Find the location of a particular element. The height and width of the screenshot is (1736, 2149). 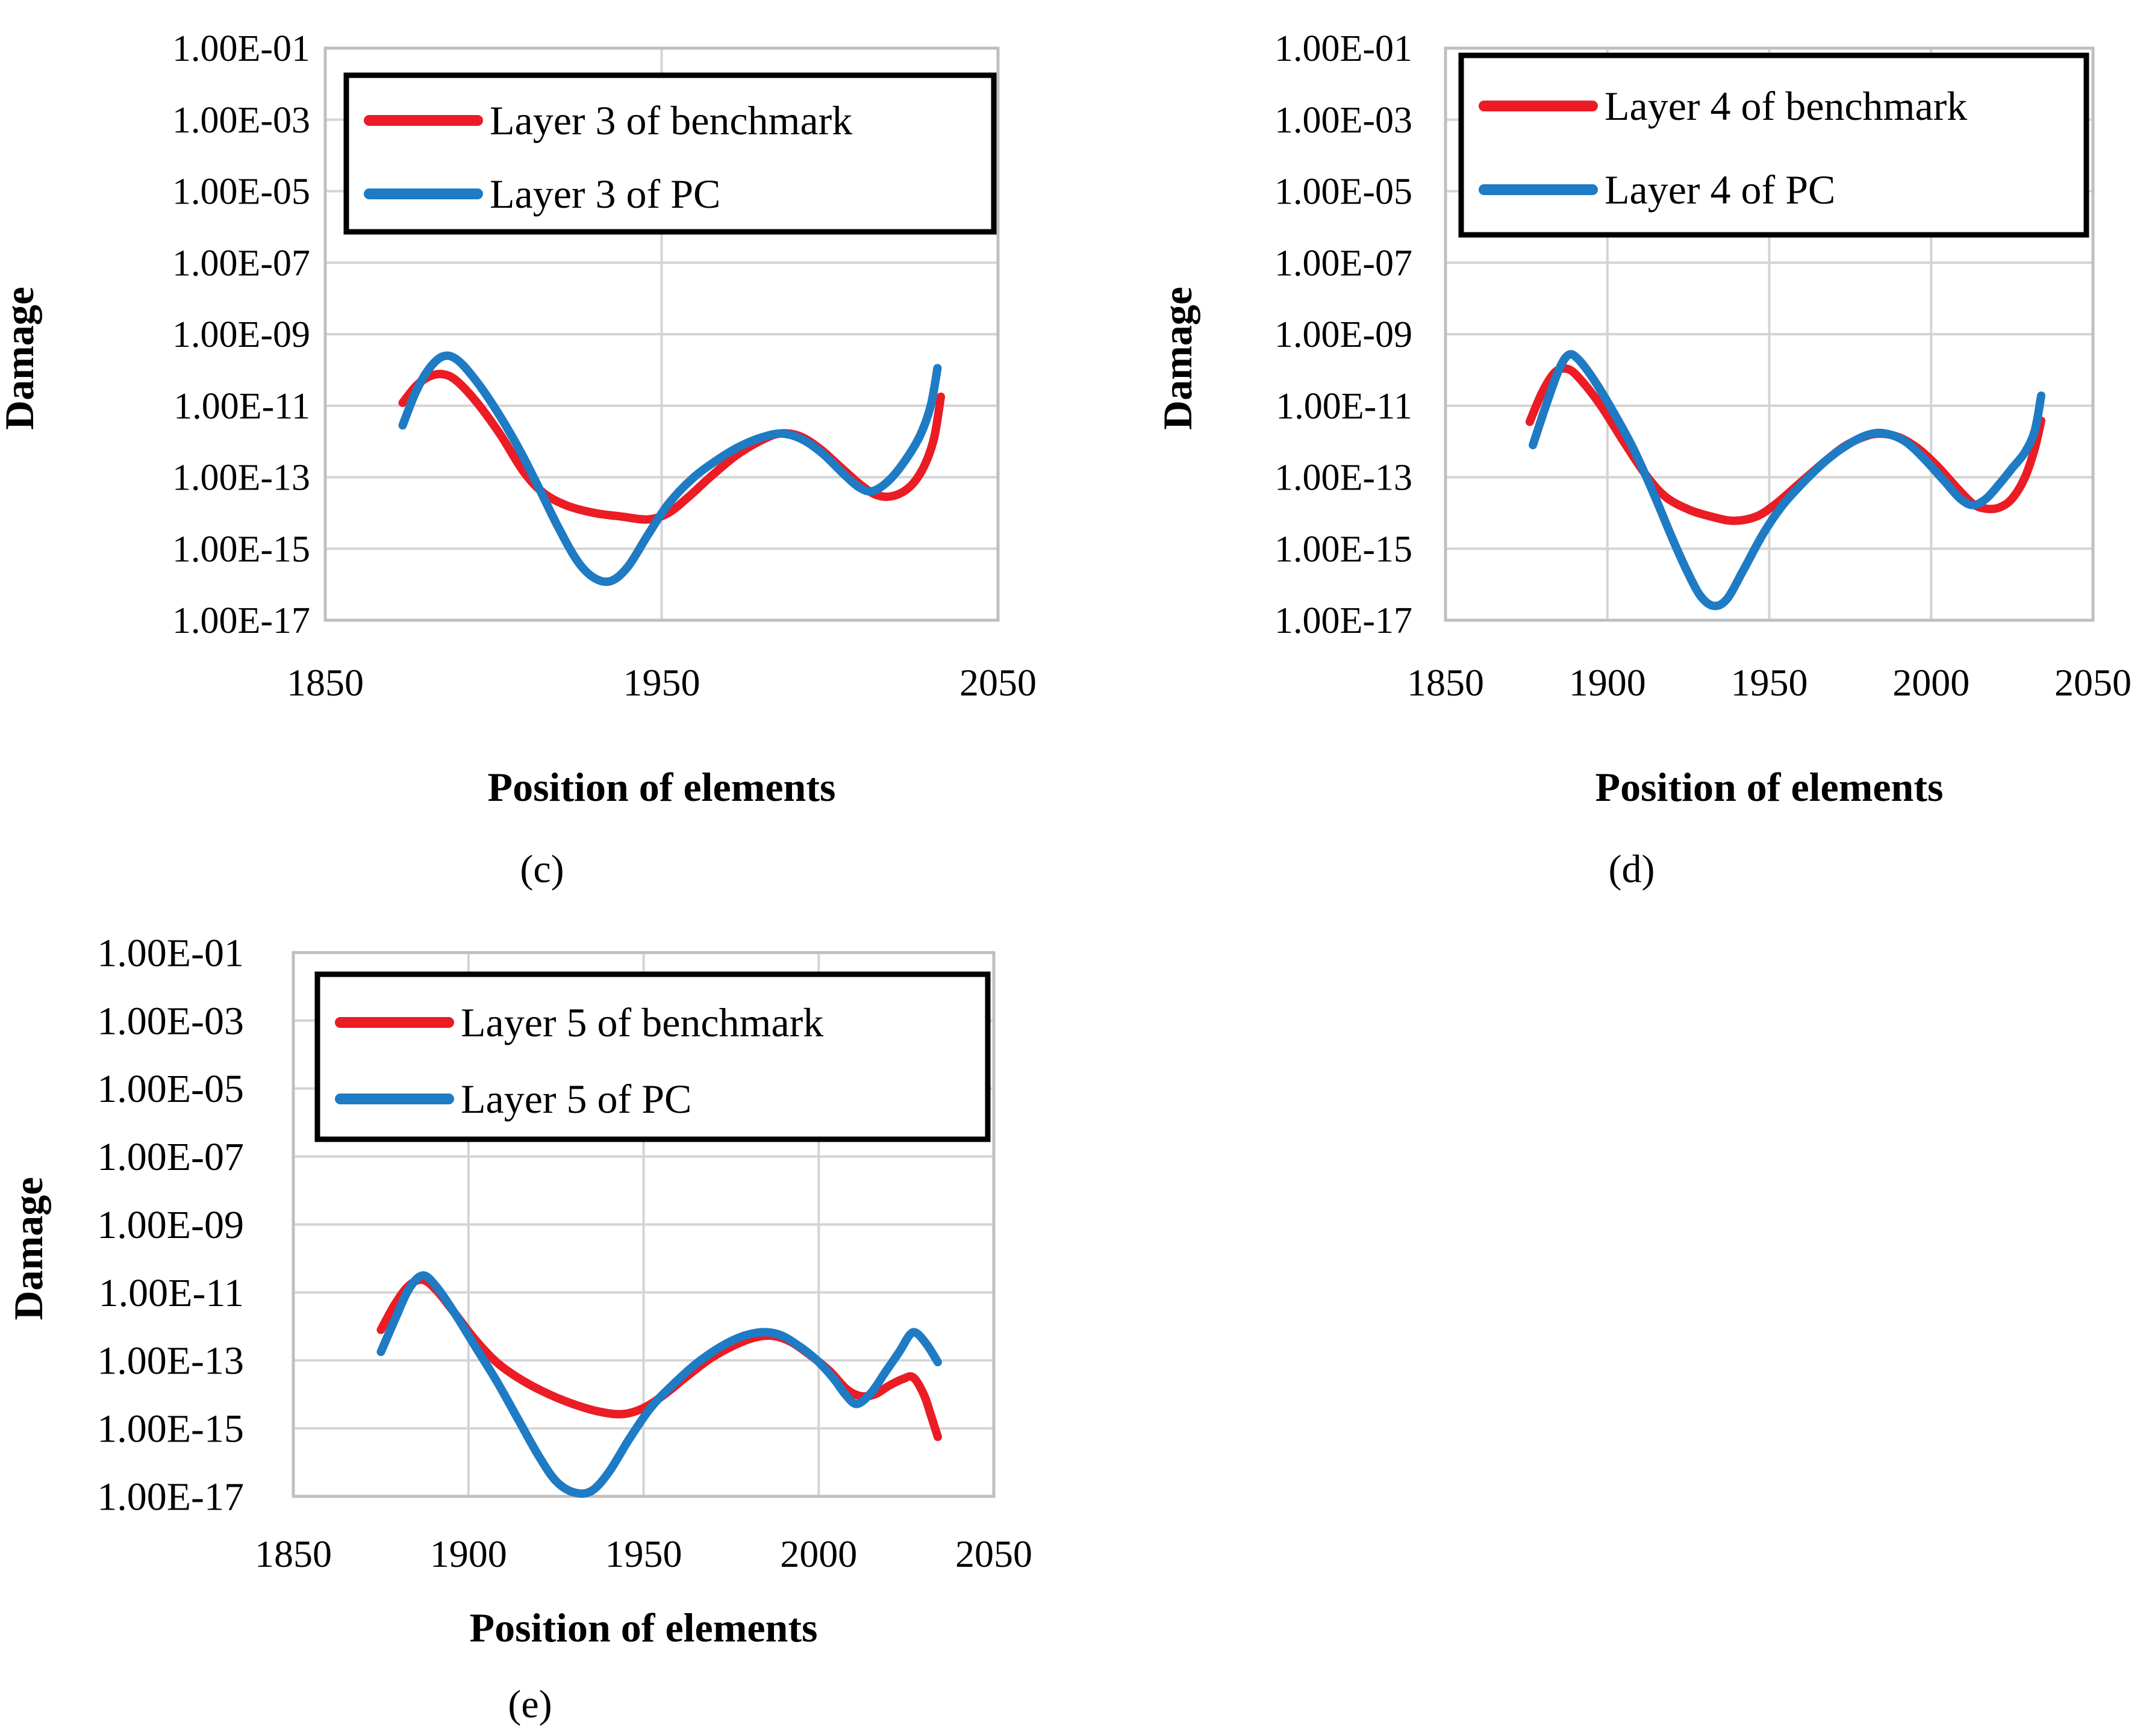

legend-label-layer-5-of-benchmark: Layer 5 of benchmark is located at coordinates (642, 1023).